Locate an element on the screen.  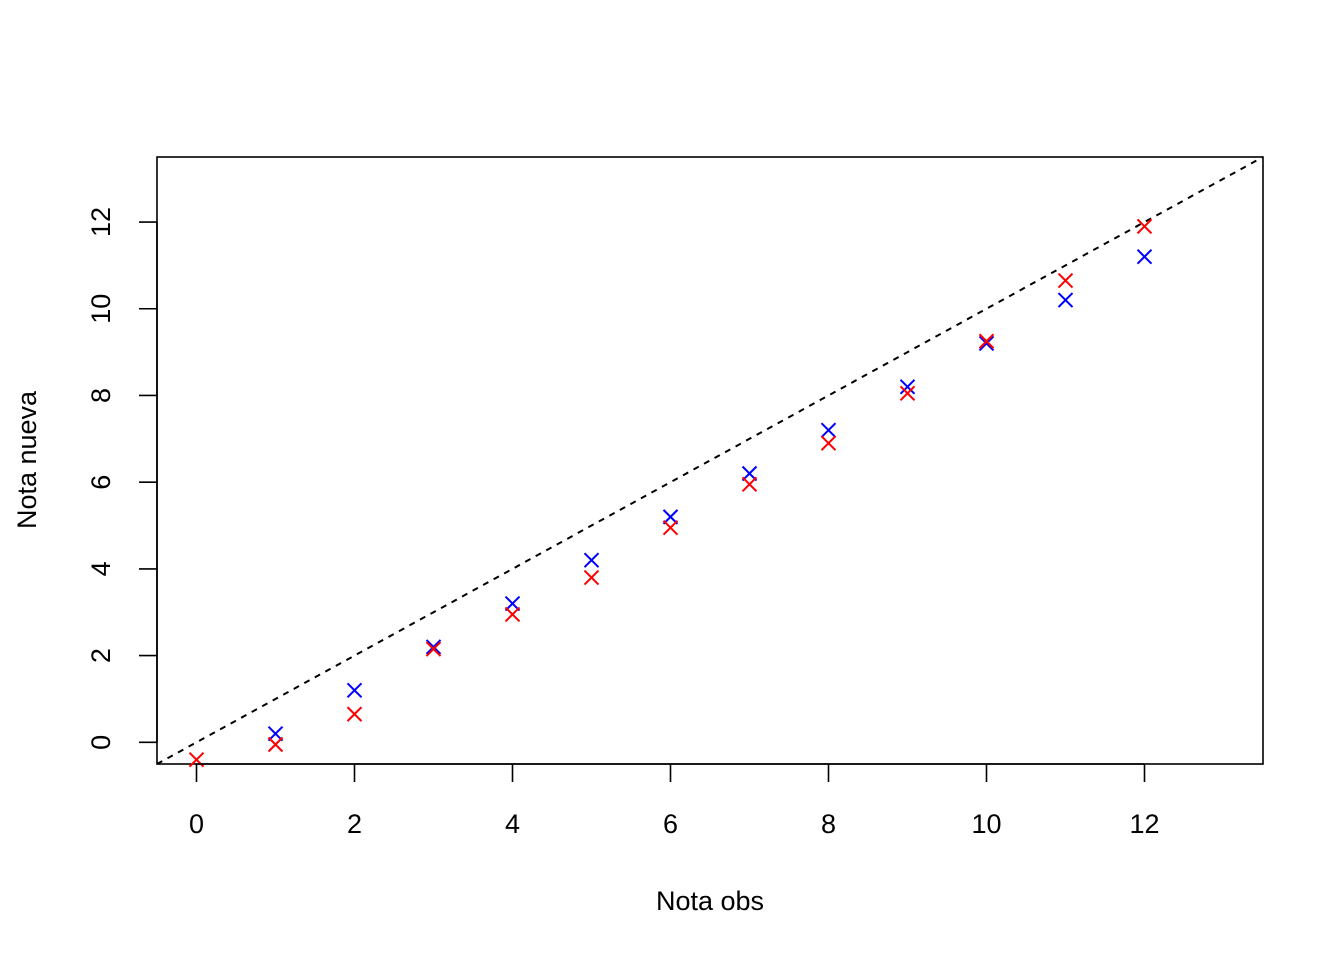
y-axis-label: Nota nueva is located at coordinates (27, 459).